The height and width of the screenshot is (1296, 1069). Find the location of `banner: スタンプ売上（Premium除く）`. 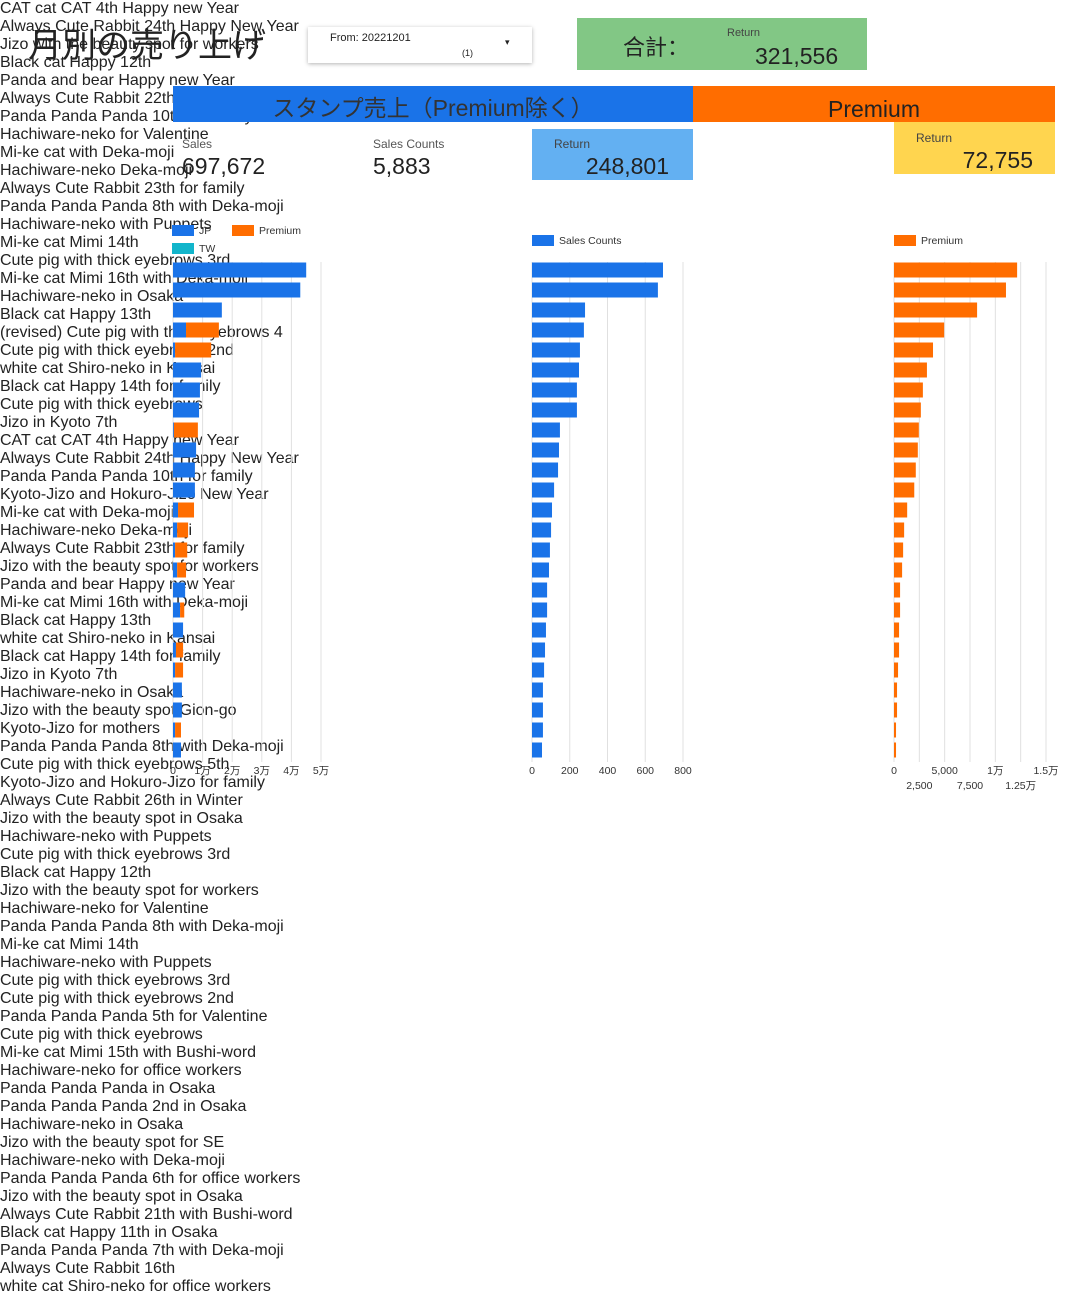

banner: スタンプ売上（Premium除く） is located at coordinates (433, 104).